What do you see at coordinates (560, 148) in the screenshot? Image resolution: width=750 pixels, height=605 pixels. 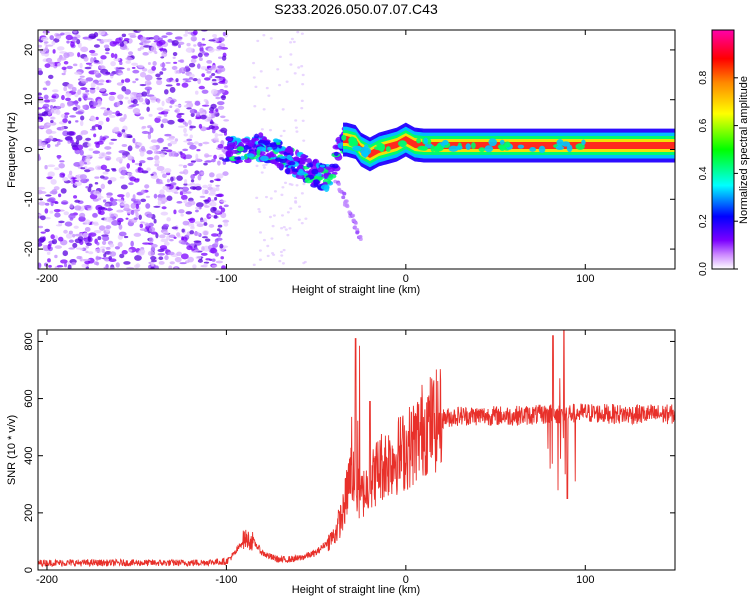 I see `spectrogram-signal-blob` at bounding box center [560, 148].